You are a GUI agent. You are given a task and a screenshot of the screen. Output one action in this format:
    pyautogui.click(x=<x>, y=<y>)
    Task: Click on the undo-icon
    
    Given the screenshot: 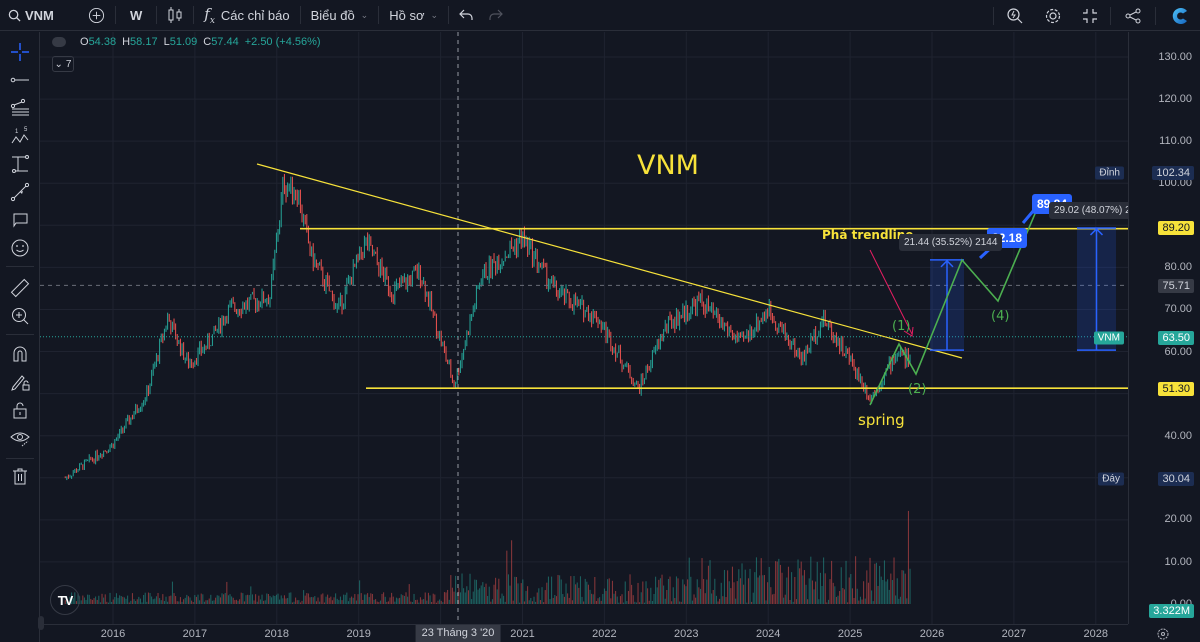 What is the action you would take?
    pyautogui.click(x=466, y=14)
    